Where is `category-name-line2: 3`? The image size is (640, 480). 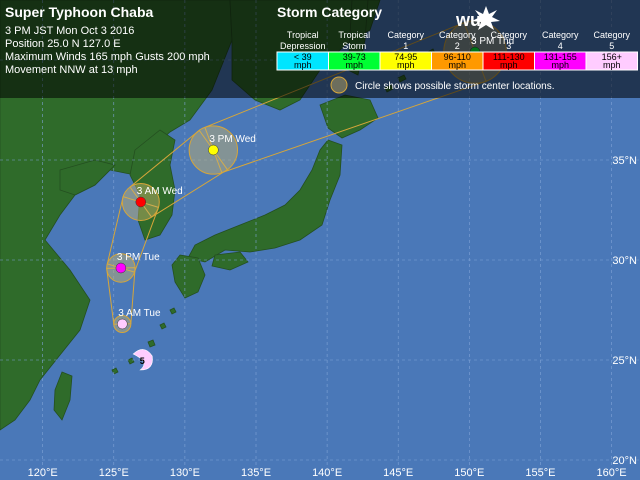
category-name-line2: 3 is located at coordinates (508, 46).